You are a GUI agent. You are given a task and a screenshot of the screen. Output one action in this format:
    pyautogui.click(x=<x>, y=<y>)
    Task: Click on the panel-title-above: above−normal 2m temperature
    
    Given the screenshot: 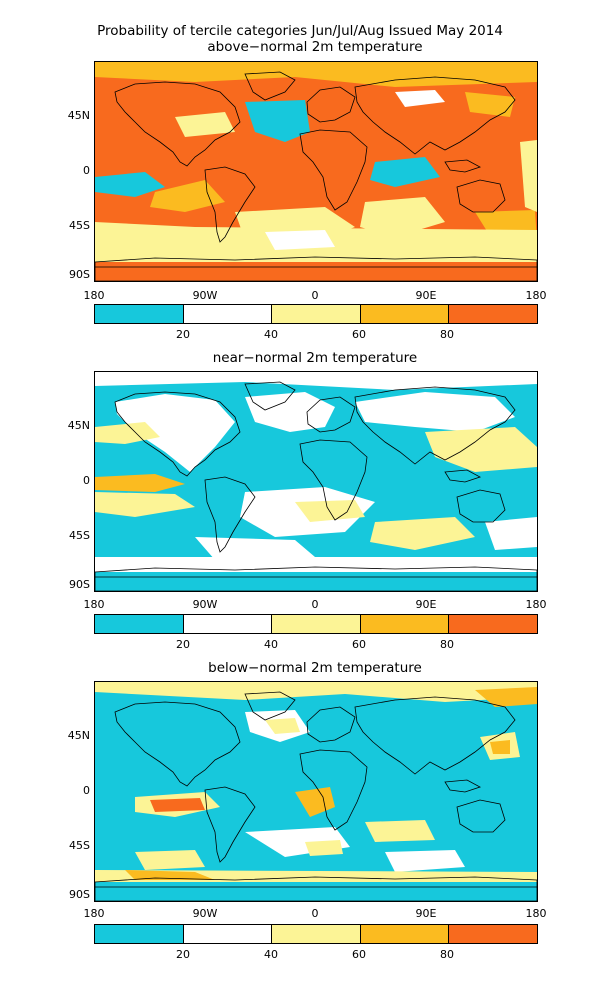 What is the action you would take?
    pyautogui.click(x=315, y=47)
    